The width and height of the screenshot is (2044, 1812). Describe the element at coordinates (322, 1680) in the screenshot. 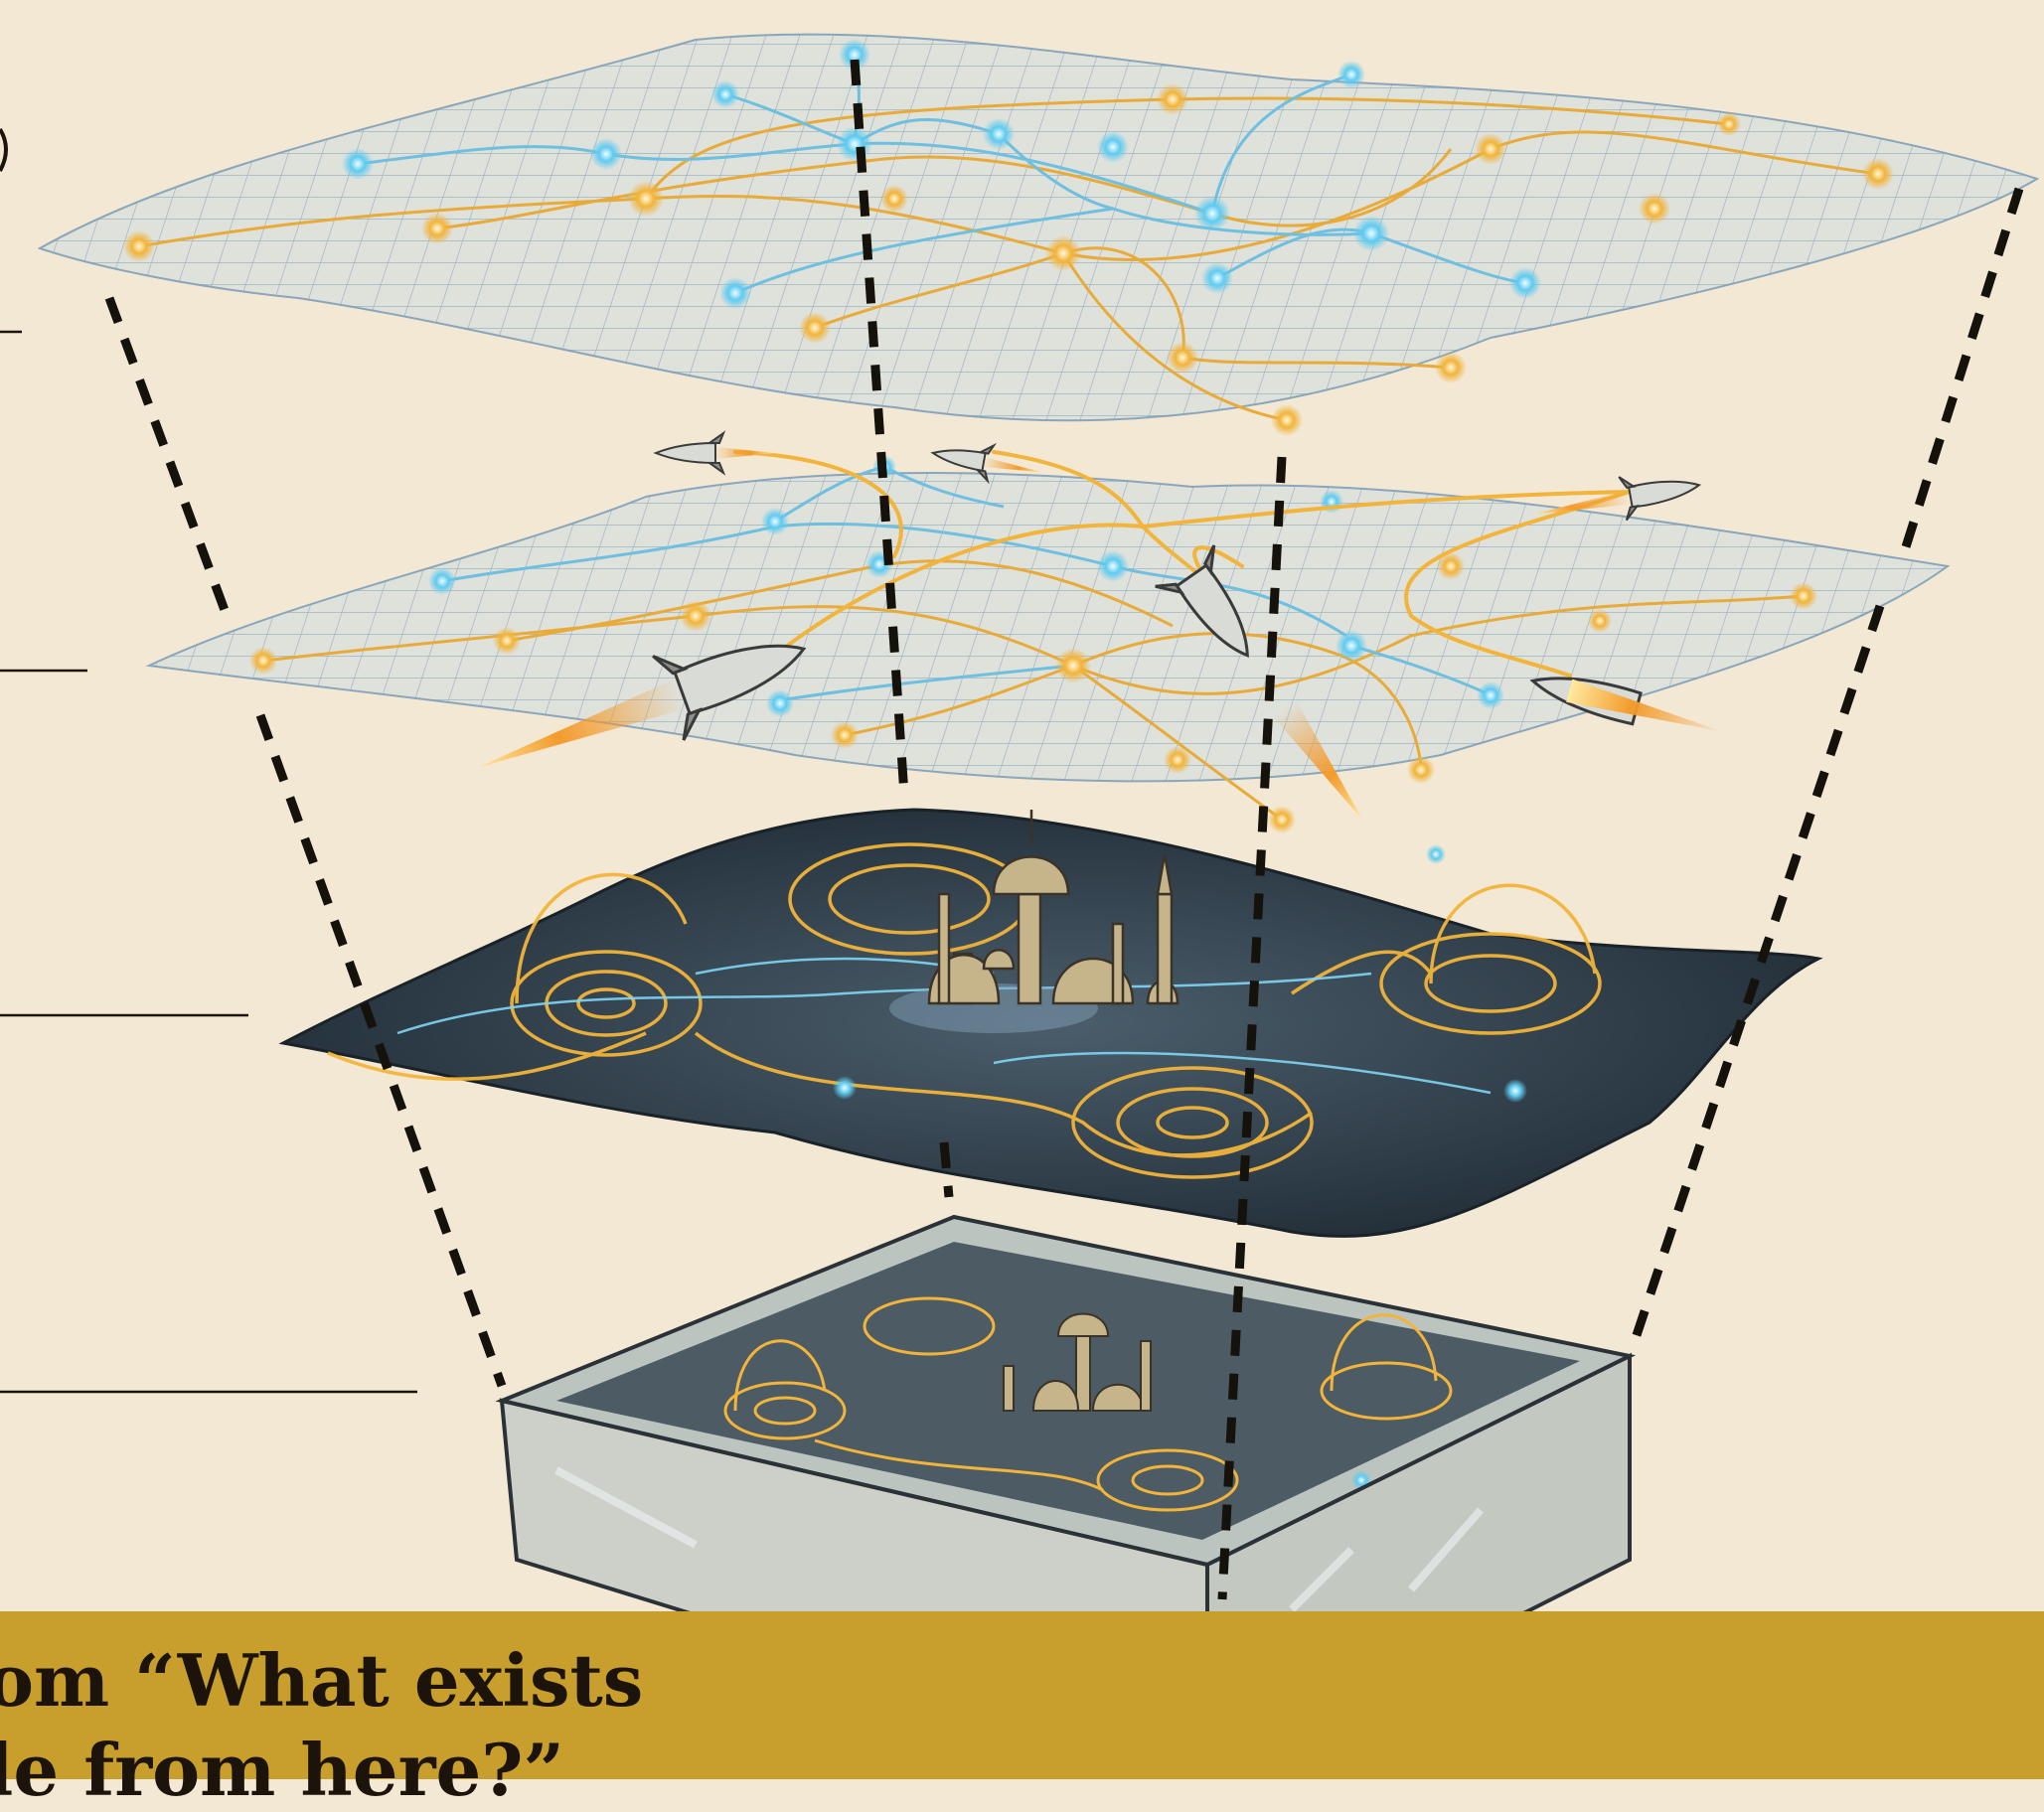

I see `caption-line-1: om “What exists` at that location.